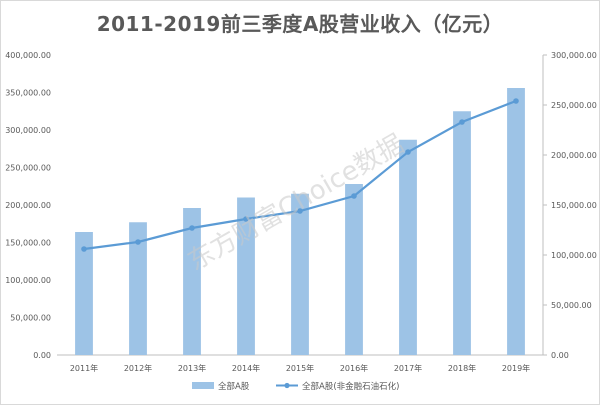 Image resolution: width=600 pixels, height=405 pixels. I want to click on x-tick-label: 2011年, so click(84, 368).